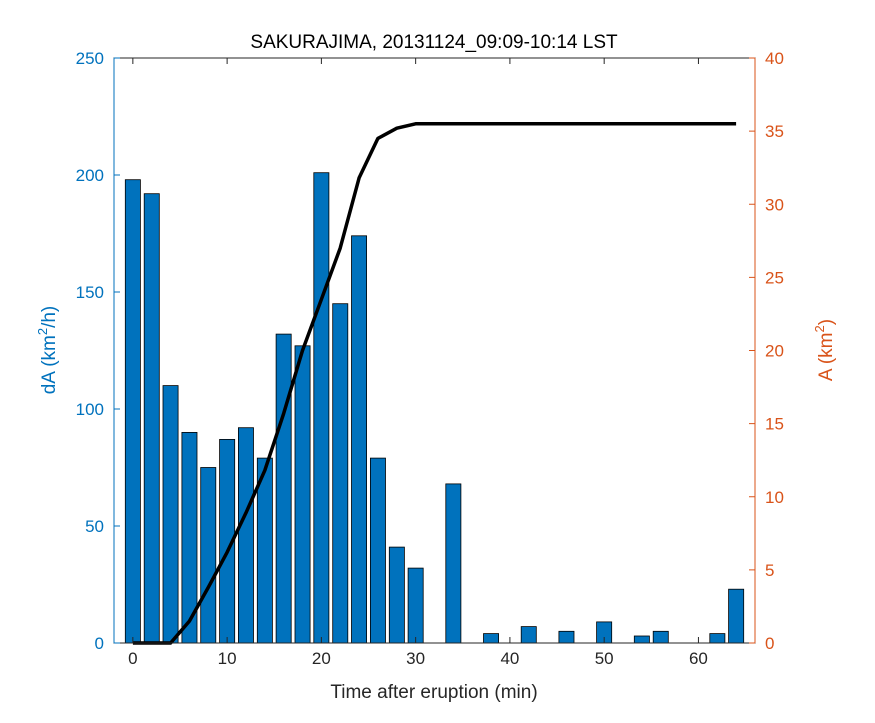 The width and height of the screenshot is (875, 723). Describe the element at coordinates (826, 322) in the screenshot. I see `right-axis-label-suffix: )` at that location.